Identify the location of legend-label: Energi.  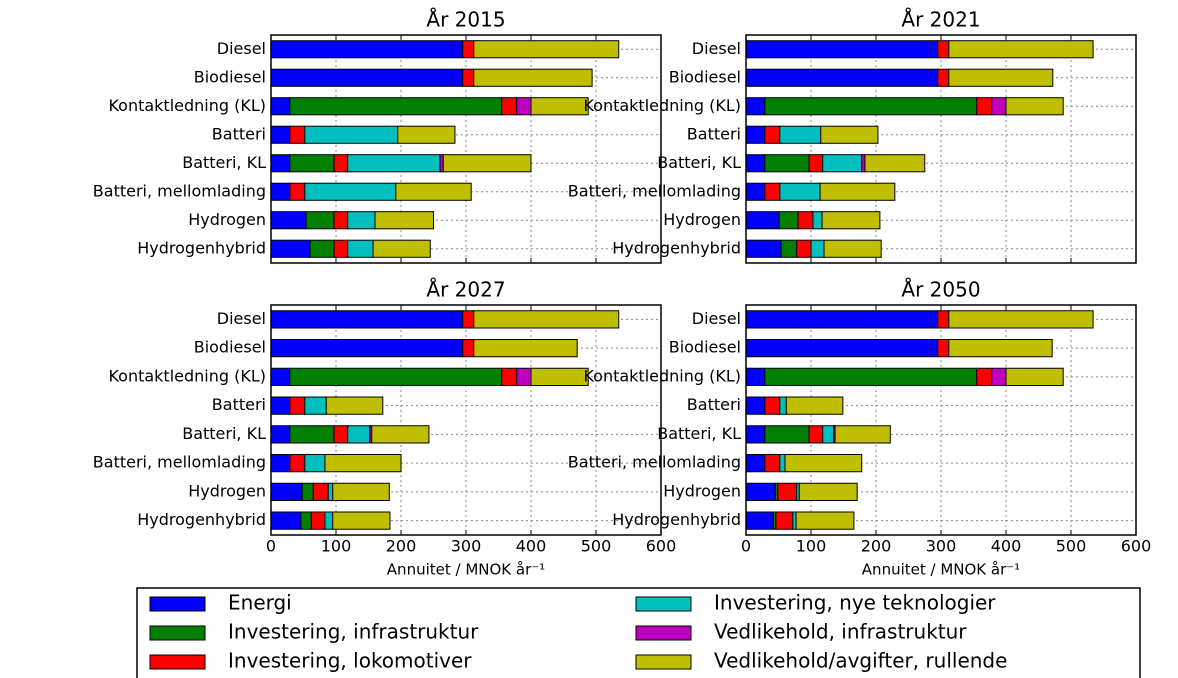
(260, 603).